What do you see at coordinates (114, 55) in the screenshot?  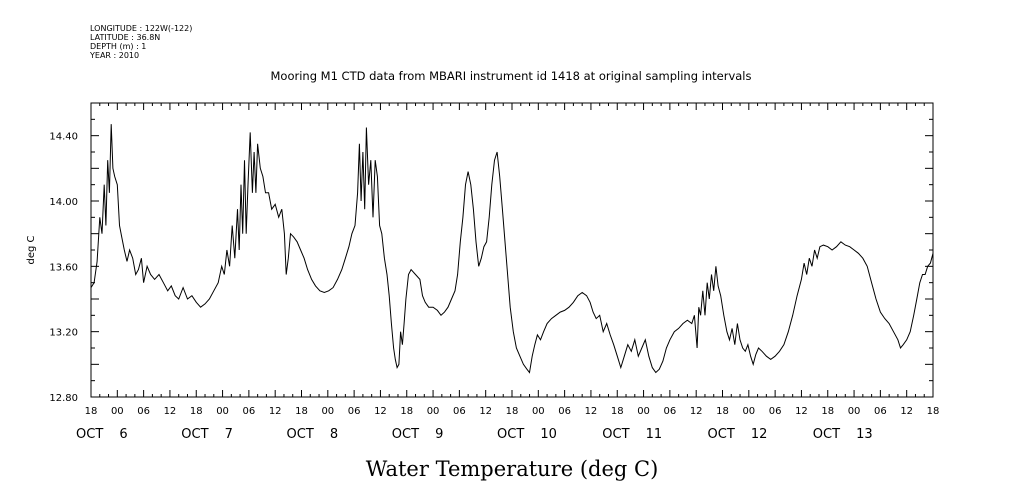 I see `year-label: YEAR : 2010` at bounding box center [114, 55].